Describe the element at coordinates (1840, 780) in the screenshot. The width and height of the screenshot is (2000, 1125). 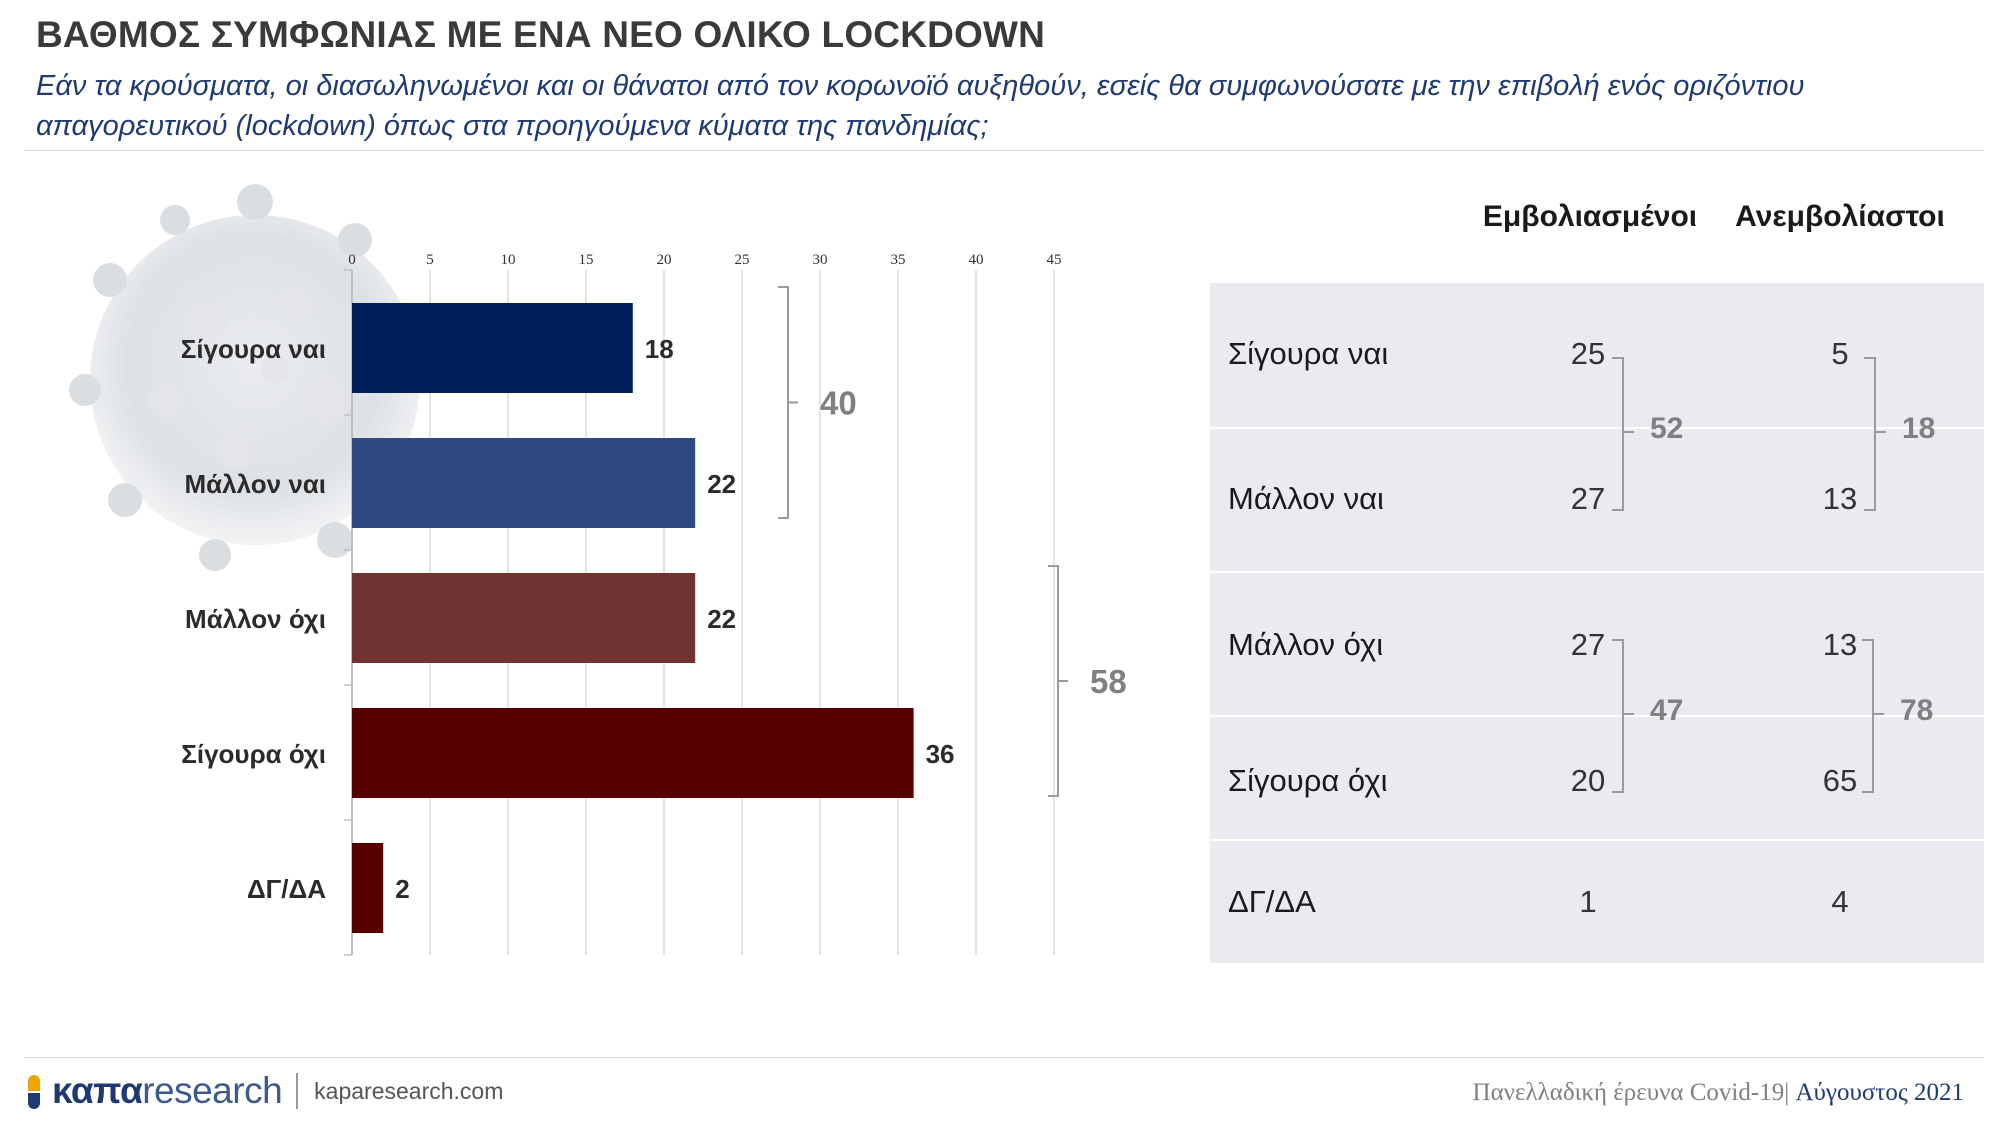
I see `table-cell: 65` at that location.